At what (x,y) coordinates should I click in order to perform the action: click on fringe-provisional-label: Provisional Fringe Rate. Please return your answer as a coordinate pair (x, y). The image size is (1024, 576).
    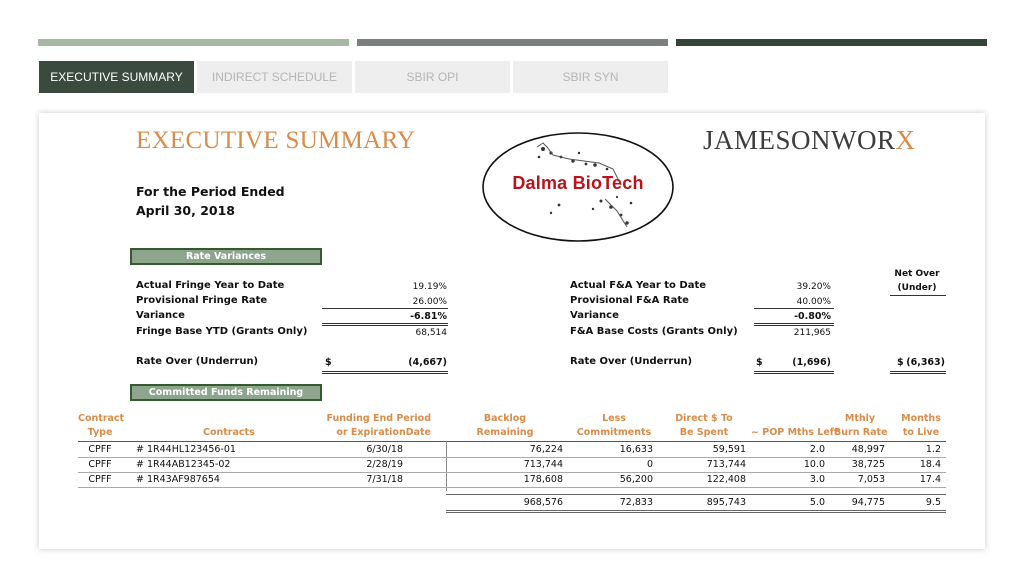
    Looking at the image, I should click on (202, 300).